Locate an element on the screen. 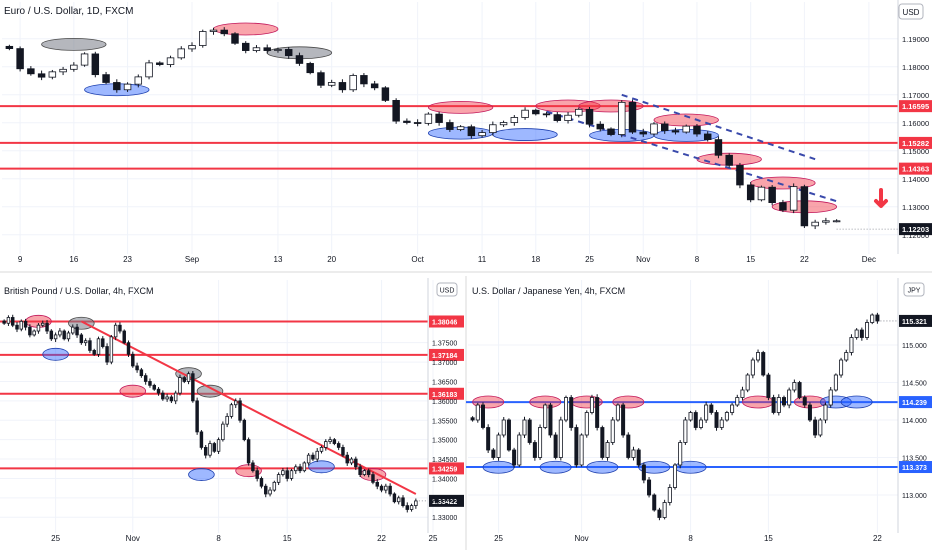 The height and width of the screenshot is (555, 932). eurusd-level-badge is located at coordinates (915, 168).